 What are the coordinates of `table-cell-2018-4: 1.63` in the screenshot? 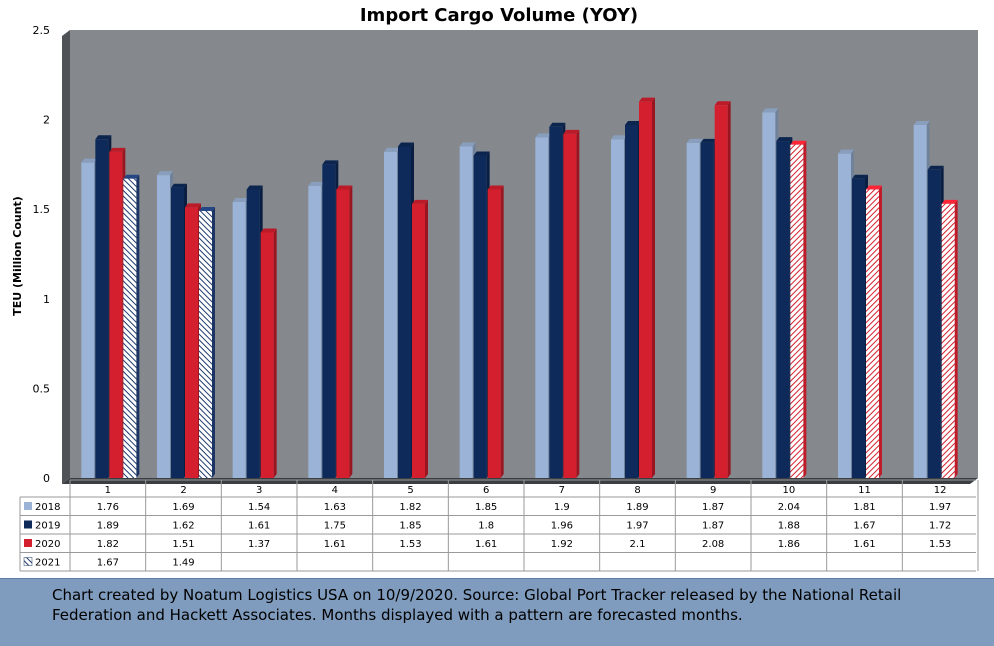 It's located at (335, 507).